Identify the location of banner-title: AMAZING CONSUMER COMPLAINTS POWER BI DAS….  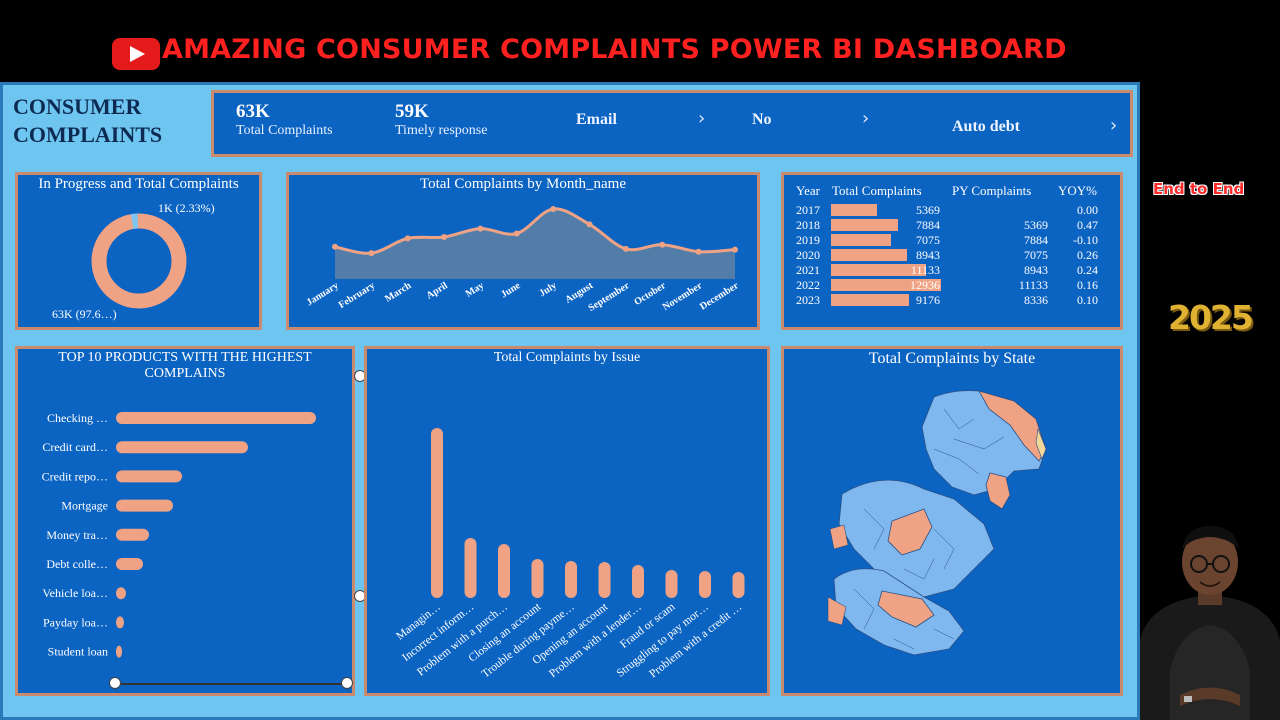
(614, 49).